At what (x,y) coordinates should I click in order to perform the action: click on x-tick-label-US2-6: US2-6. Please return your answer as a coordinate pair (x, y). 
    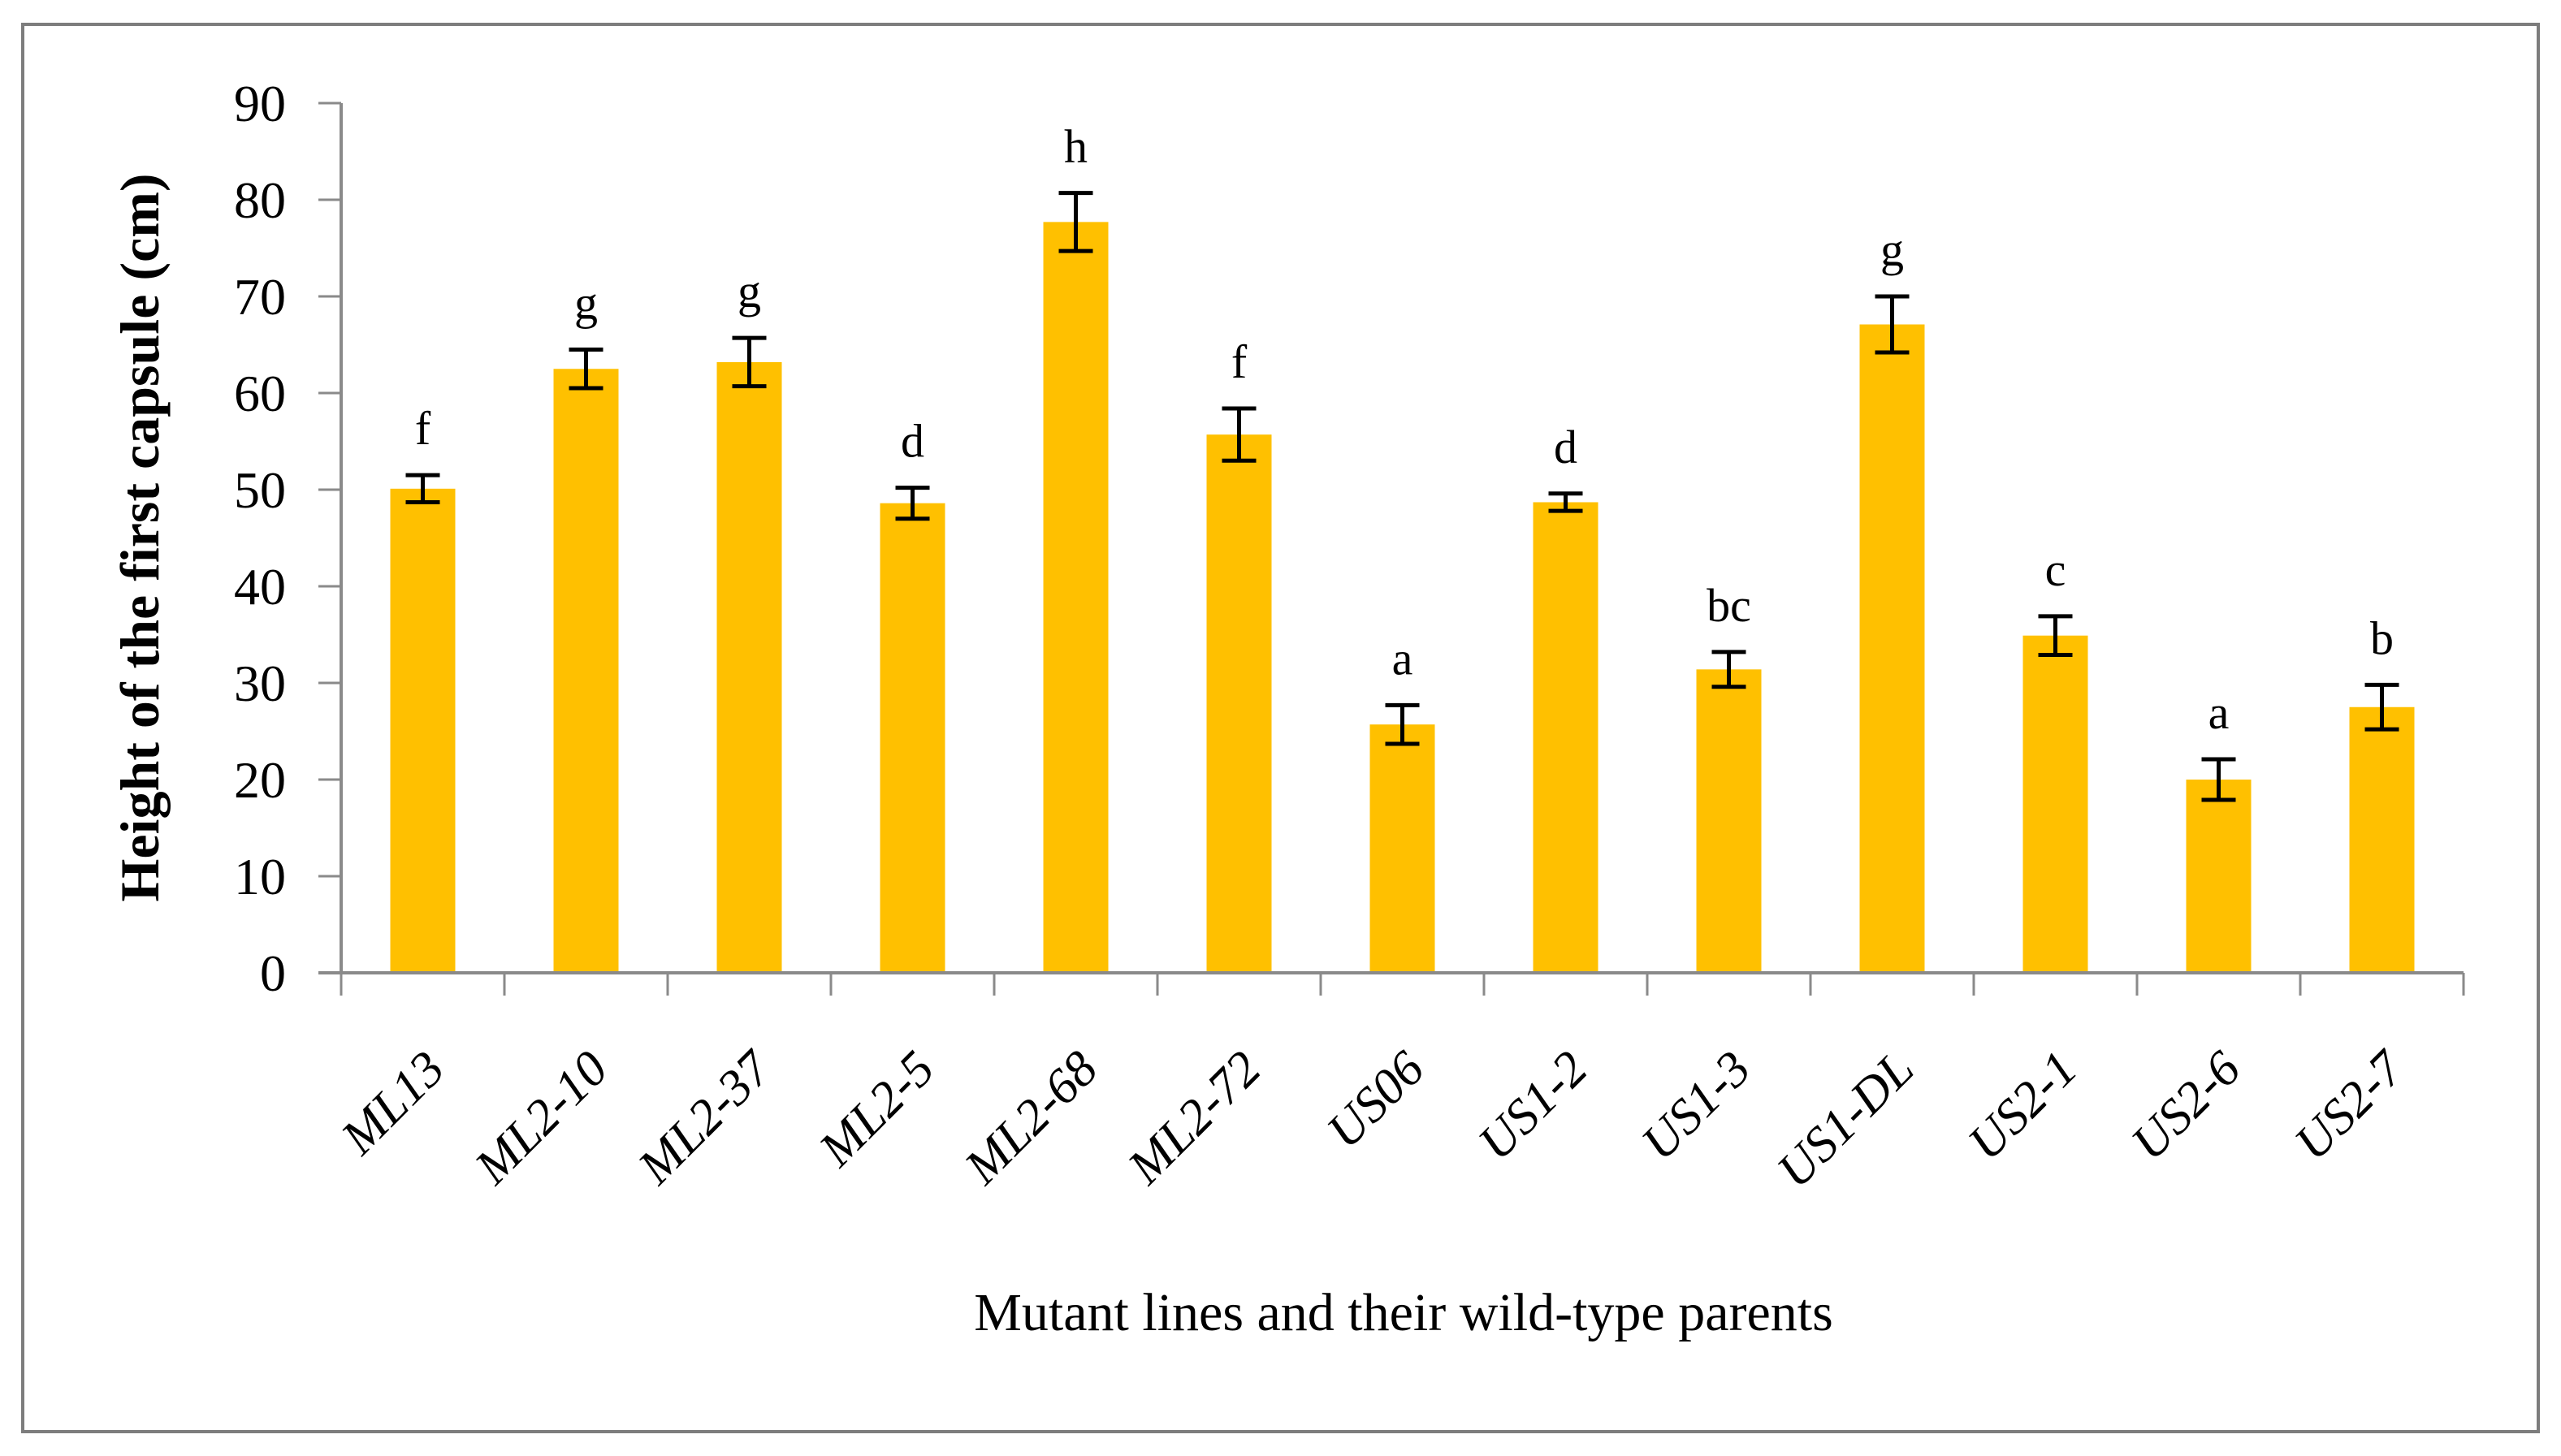
    Looking at the image, I should click on (2186, 1106).